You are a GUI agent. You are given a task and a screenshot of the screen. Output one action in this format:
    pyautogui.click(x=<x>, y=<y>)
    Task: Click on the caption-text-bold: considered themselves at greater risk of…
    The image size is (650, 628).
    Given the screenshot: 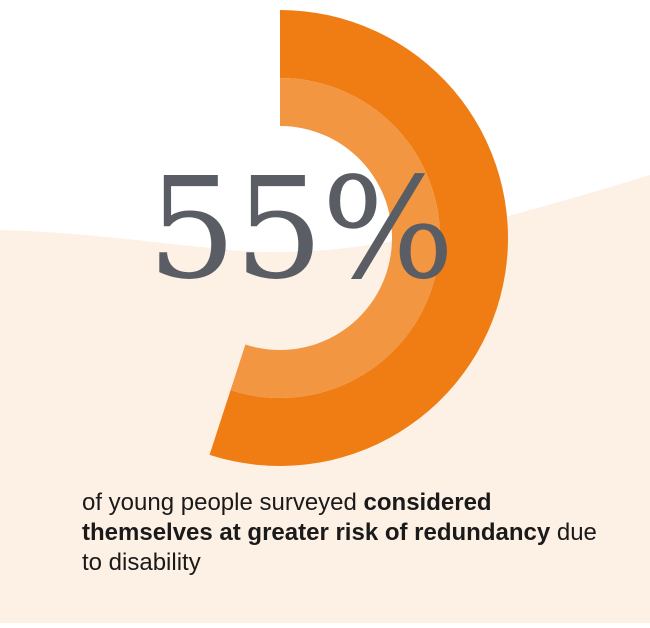 What is the action you would take?
    pyautogui.click(x=316, y=517)
    